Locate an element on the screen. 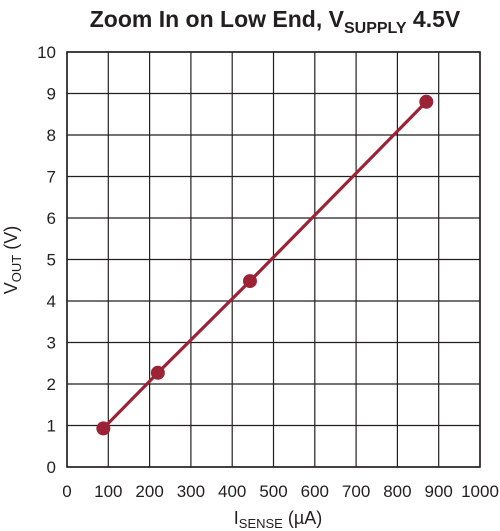 The image size is (500, 531). x-tick-label: 400 is located at coordinates (232, 491).